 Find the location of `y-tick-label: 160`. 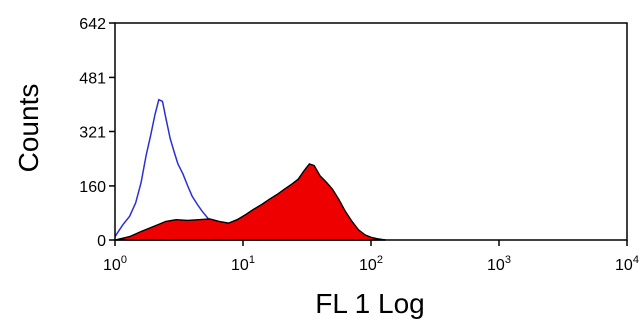

y-tick-label: 160 is located at coordinates (92, 187).